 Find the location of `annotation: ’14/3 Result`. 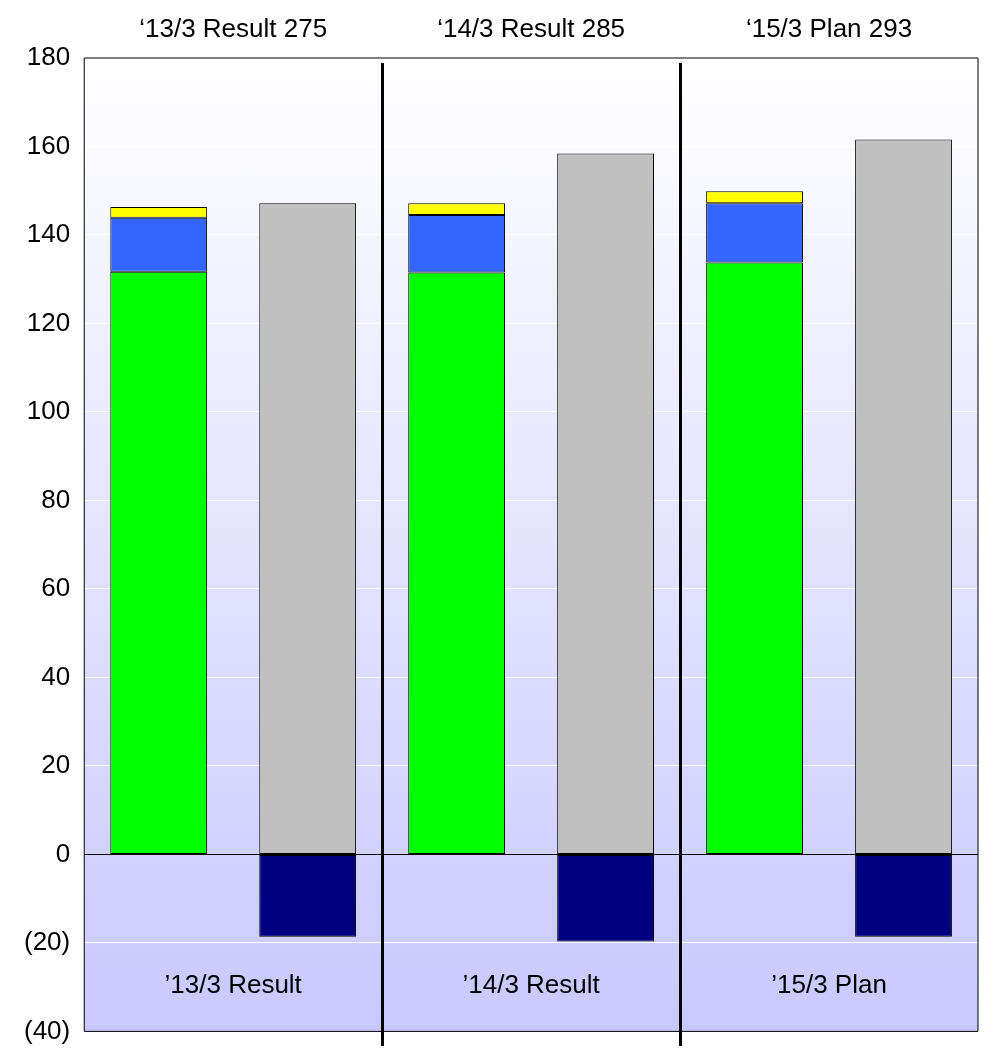

annotation: ’14/3 Result is located at coordinates (531, 983).